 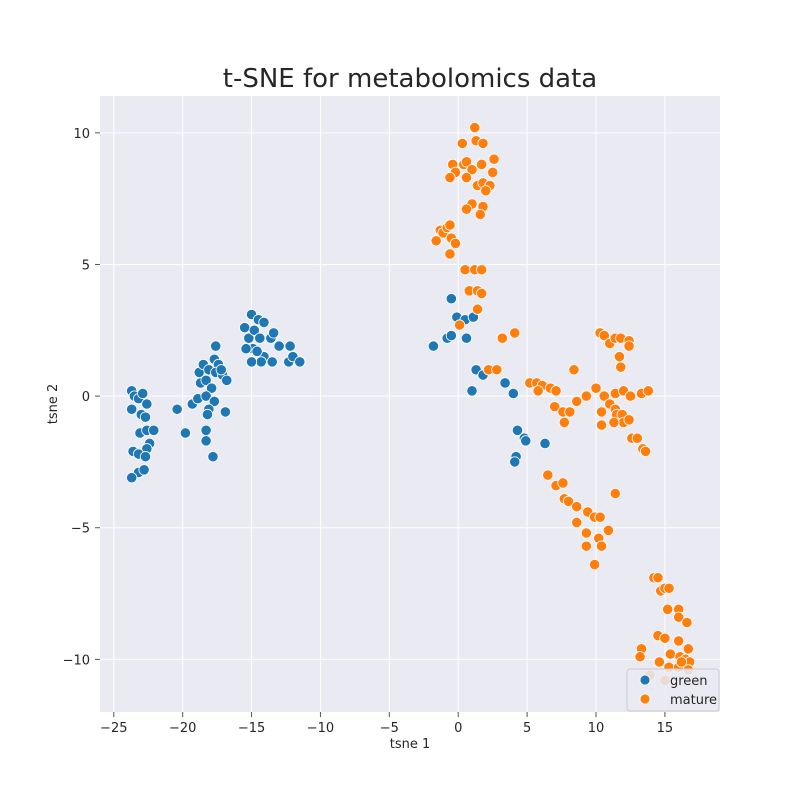 I want to click on chart-title: t-SNE for metabolomics data, so click(x=410, y=79).